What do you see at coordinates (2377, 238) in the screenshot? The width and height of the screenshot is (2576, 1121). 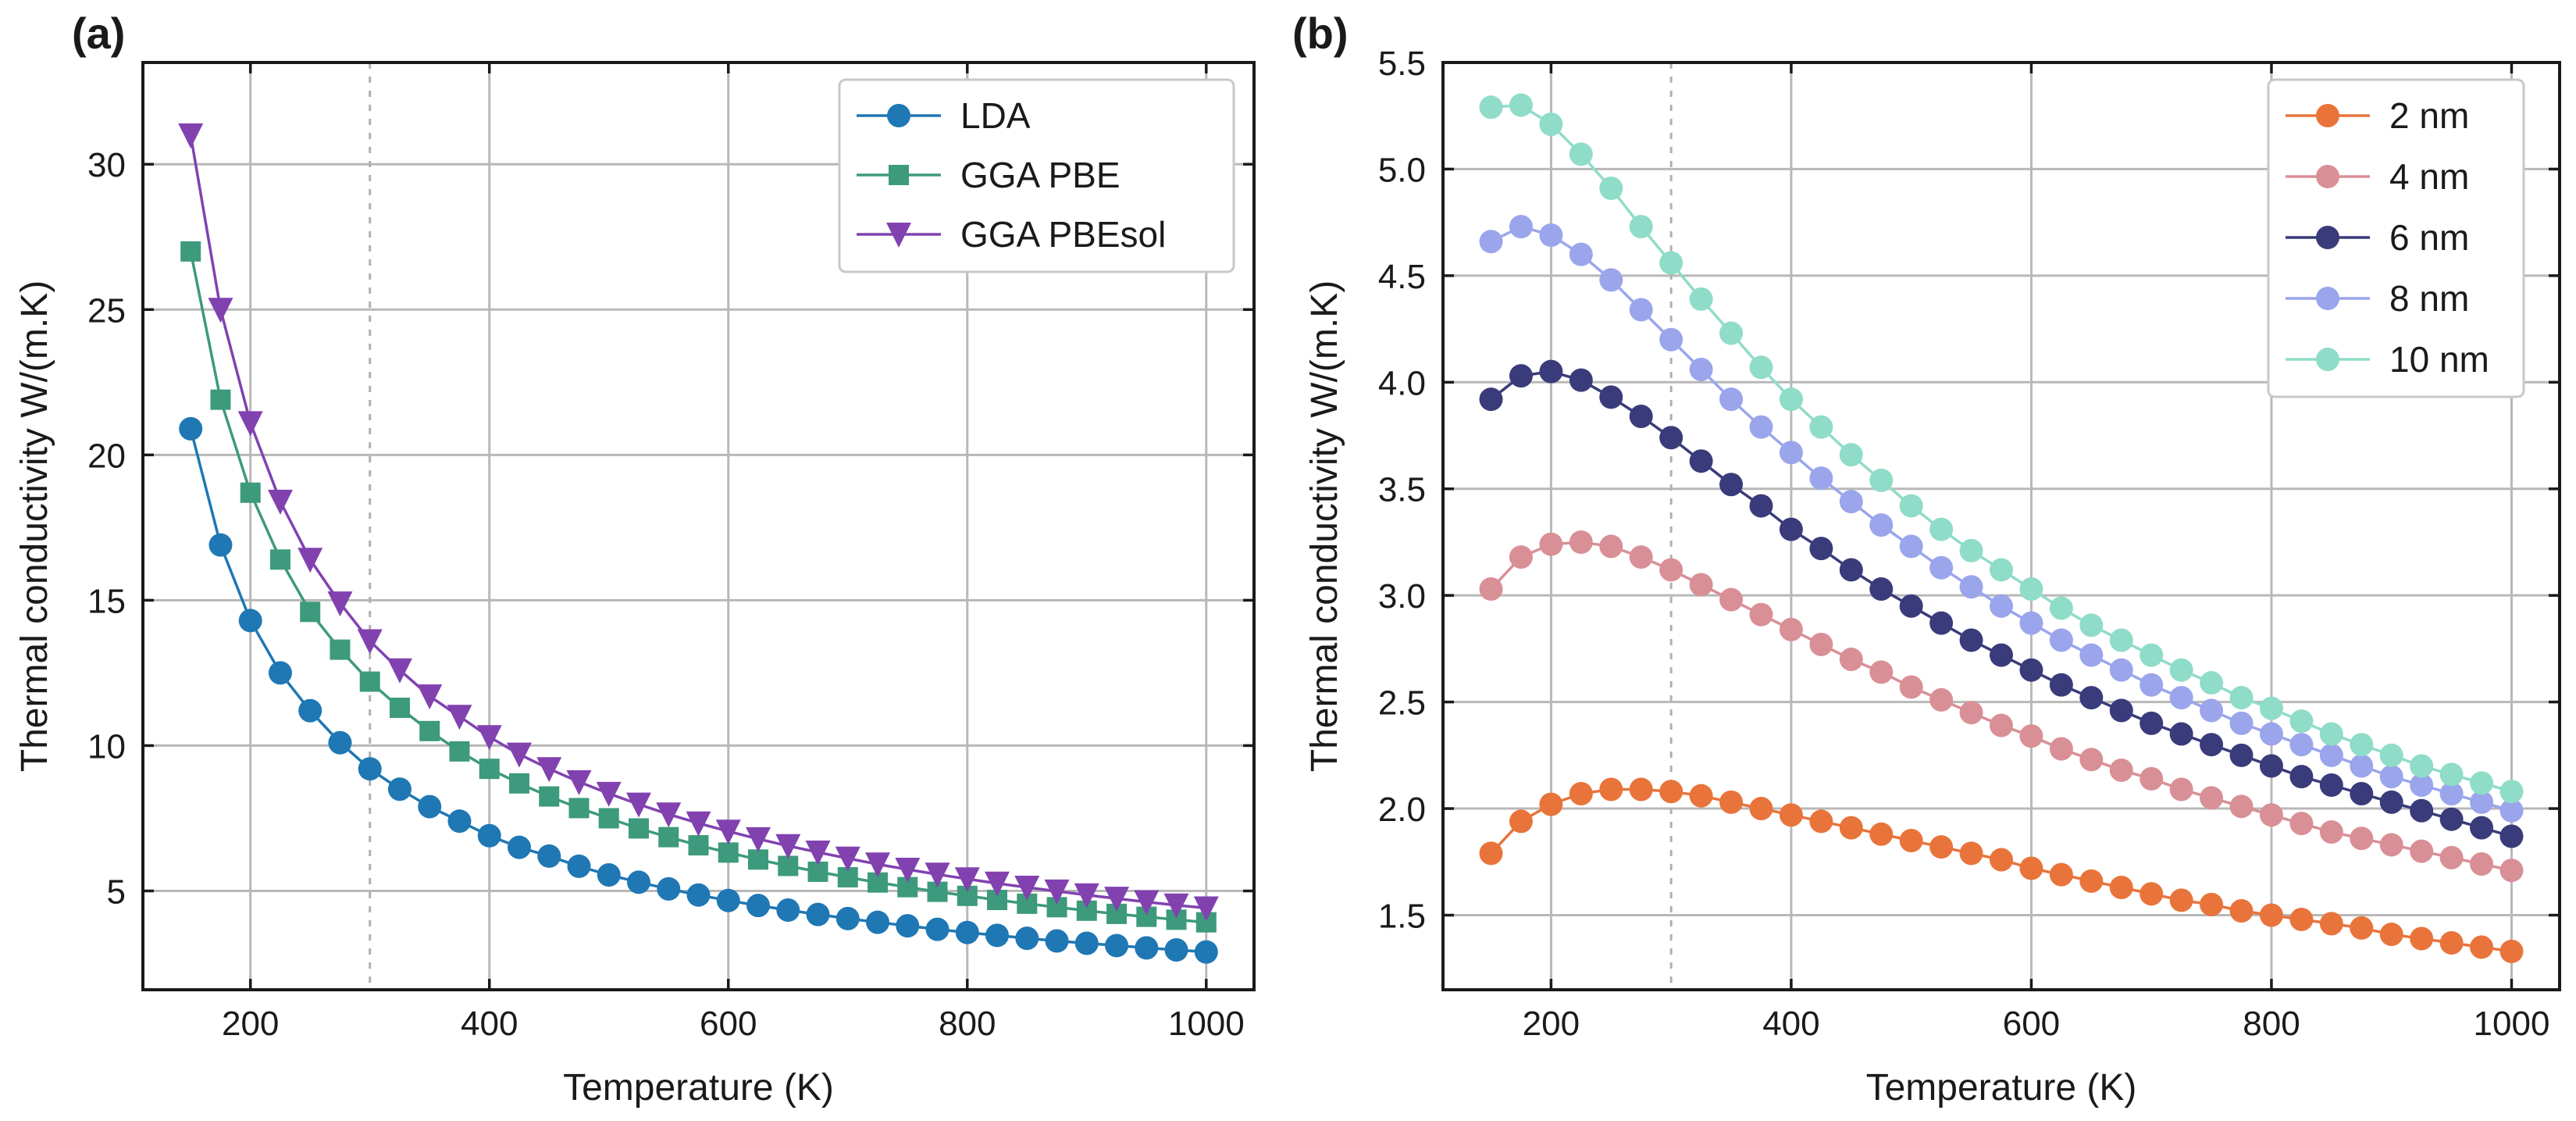 I see `legend-item: 6 nm` at bounding box center [2377, 238].